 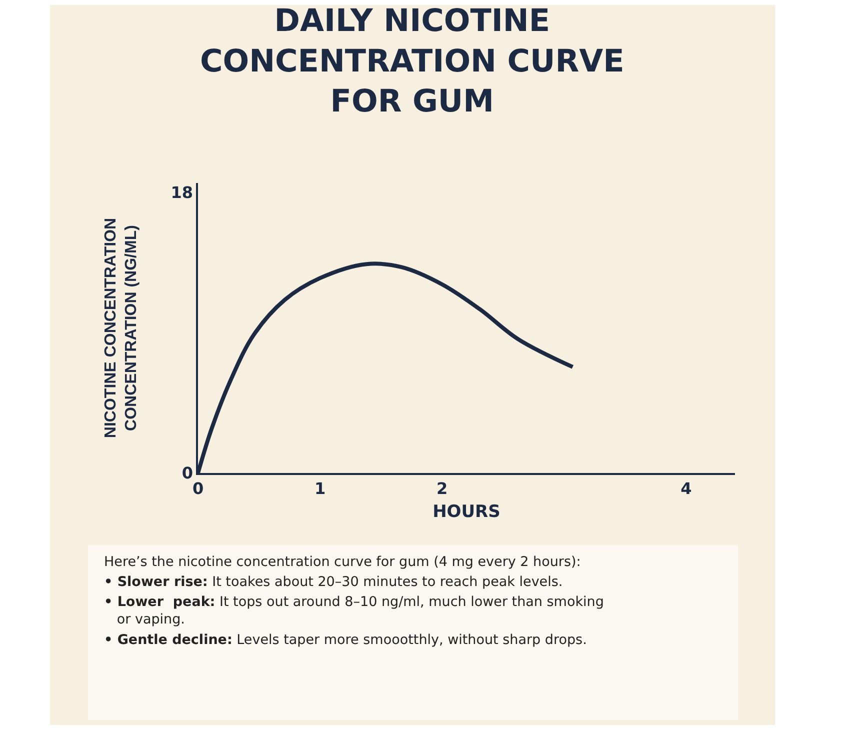 What do you see at coordinates (121, 328) in the screenshot?
I see `y-axis-title: NICOTINE CONCENTRATION CONCENTRATION (NG/ML)` at bounding box center [121, 328].